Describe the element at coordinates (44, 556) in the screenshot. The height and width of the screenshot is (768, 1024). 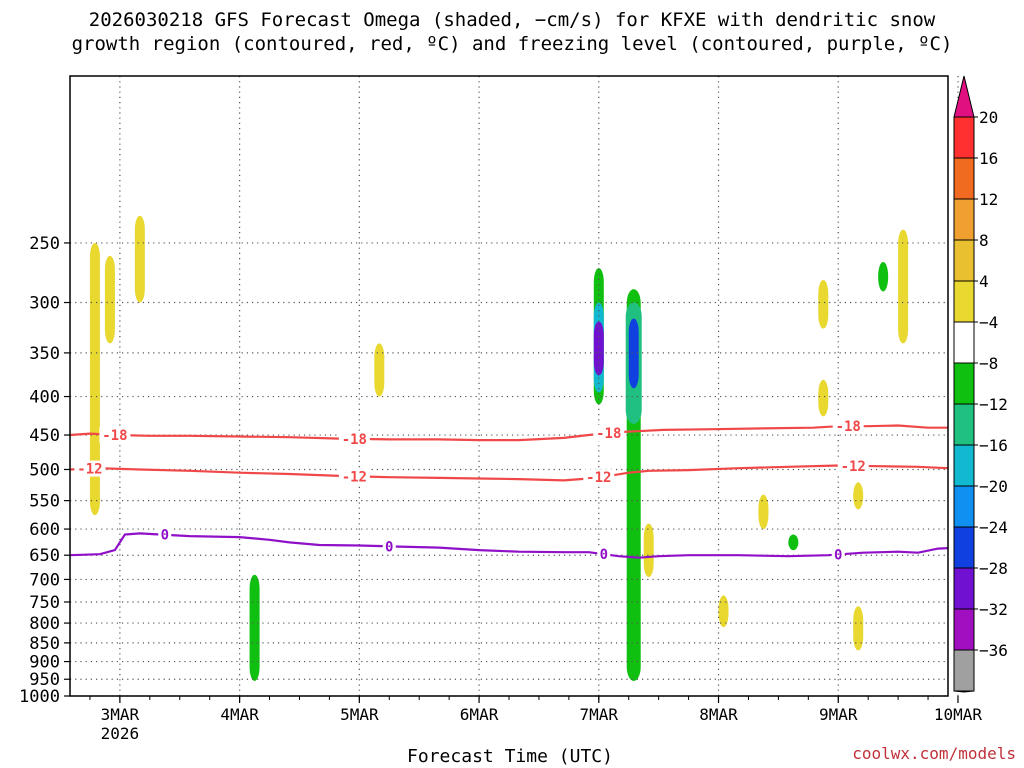
I see `y-tick-label: 650` at that location.